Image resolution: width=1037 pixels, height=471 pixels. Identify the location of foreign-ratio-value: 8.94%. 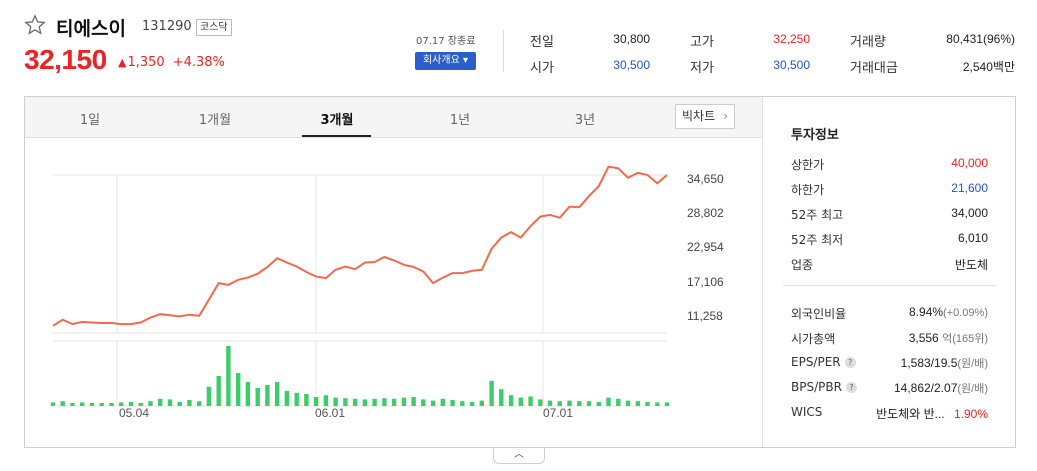
(926, 312).